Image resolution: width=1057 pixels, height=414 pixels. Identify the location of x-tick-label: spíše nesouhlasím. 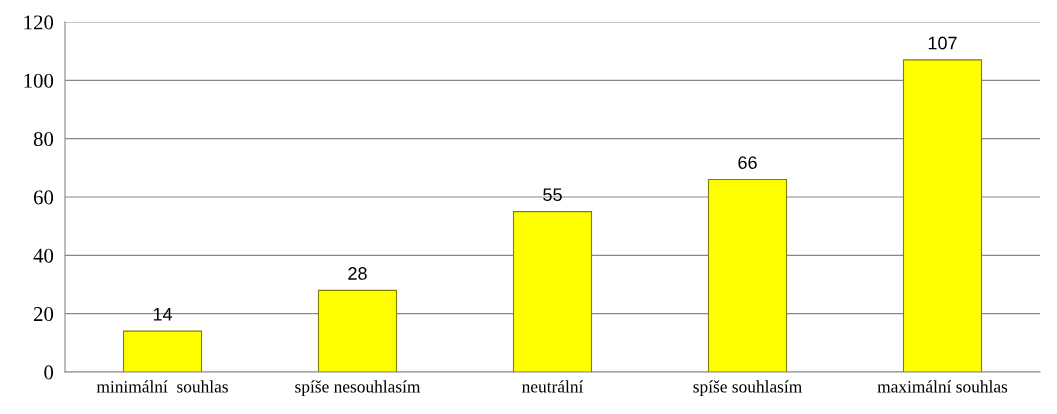
(358, 388).